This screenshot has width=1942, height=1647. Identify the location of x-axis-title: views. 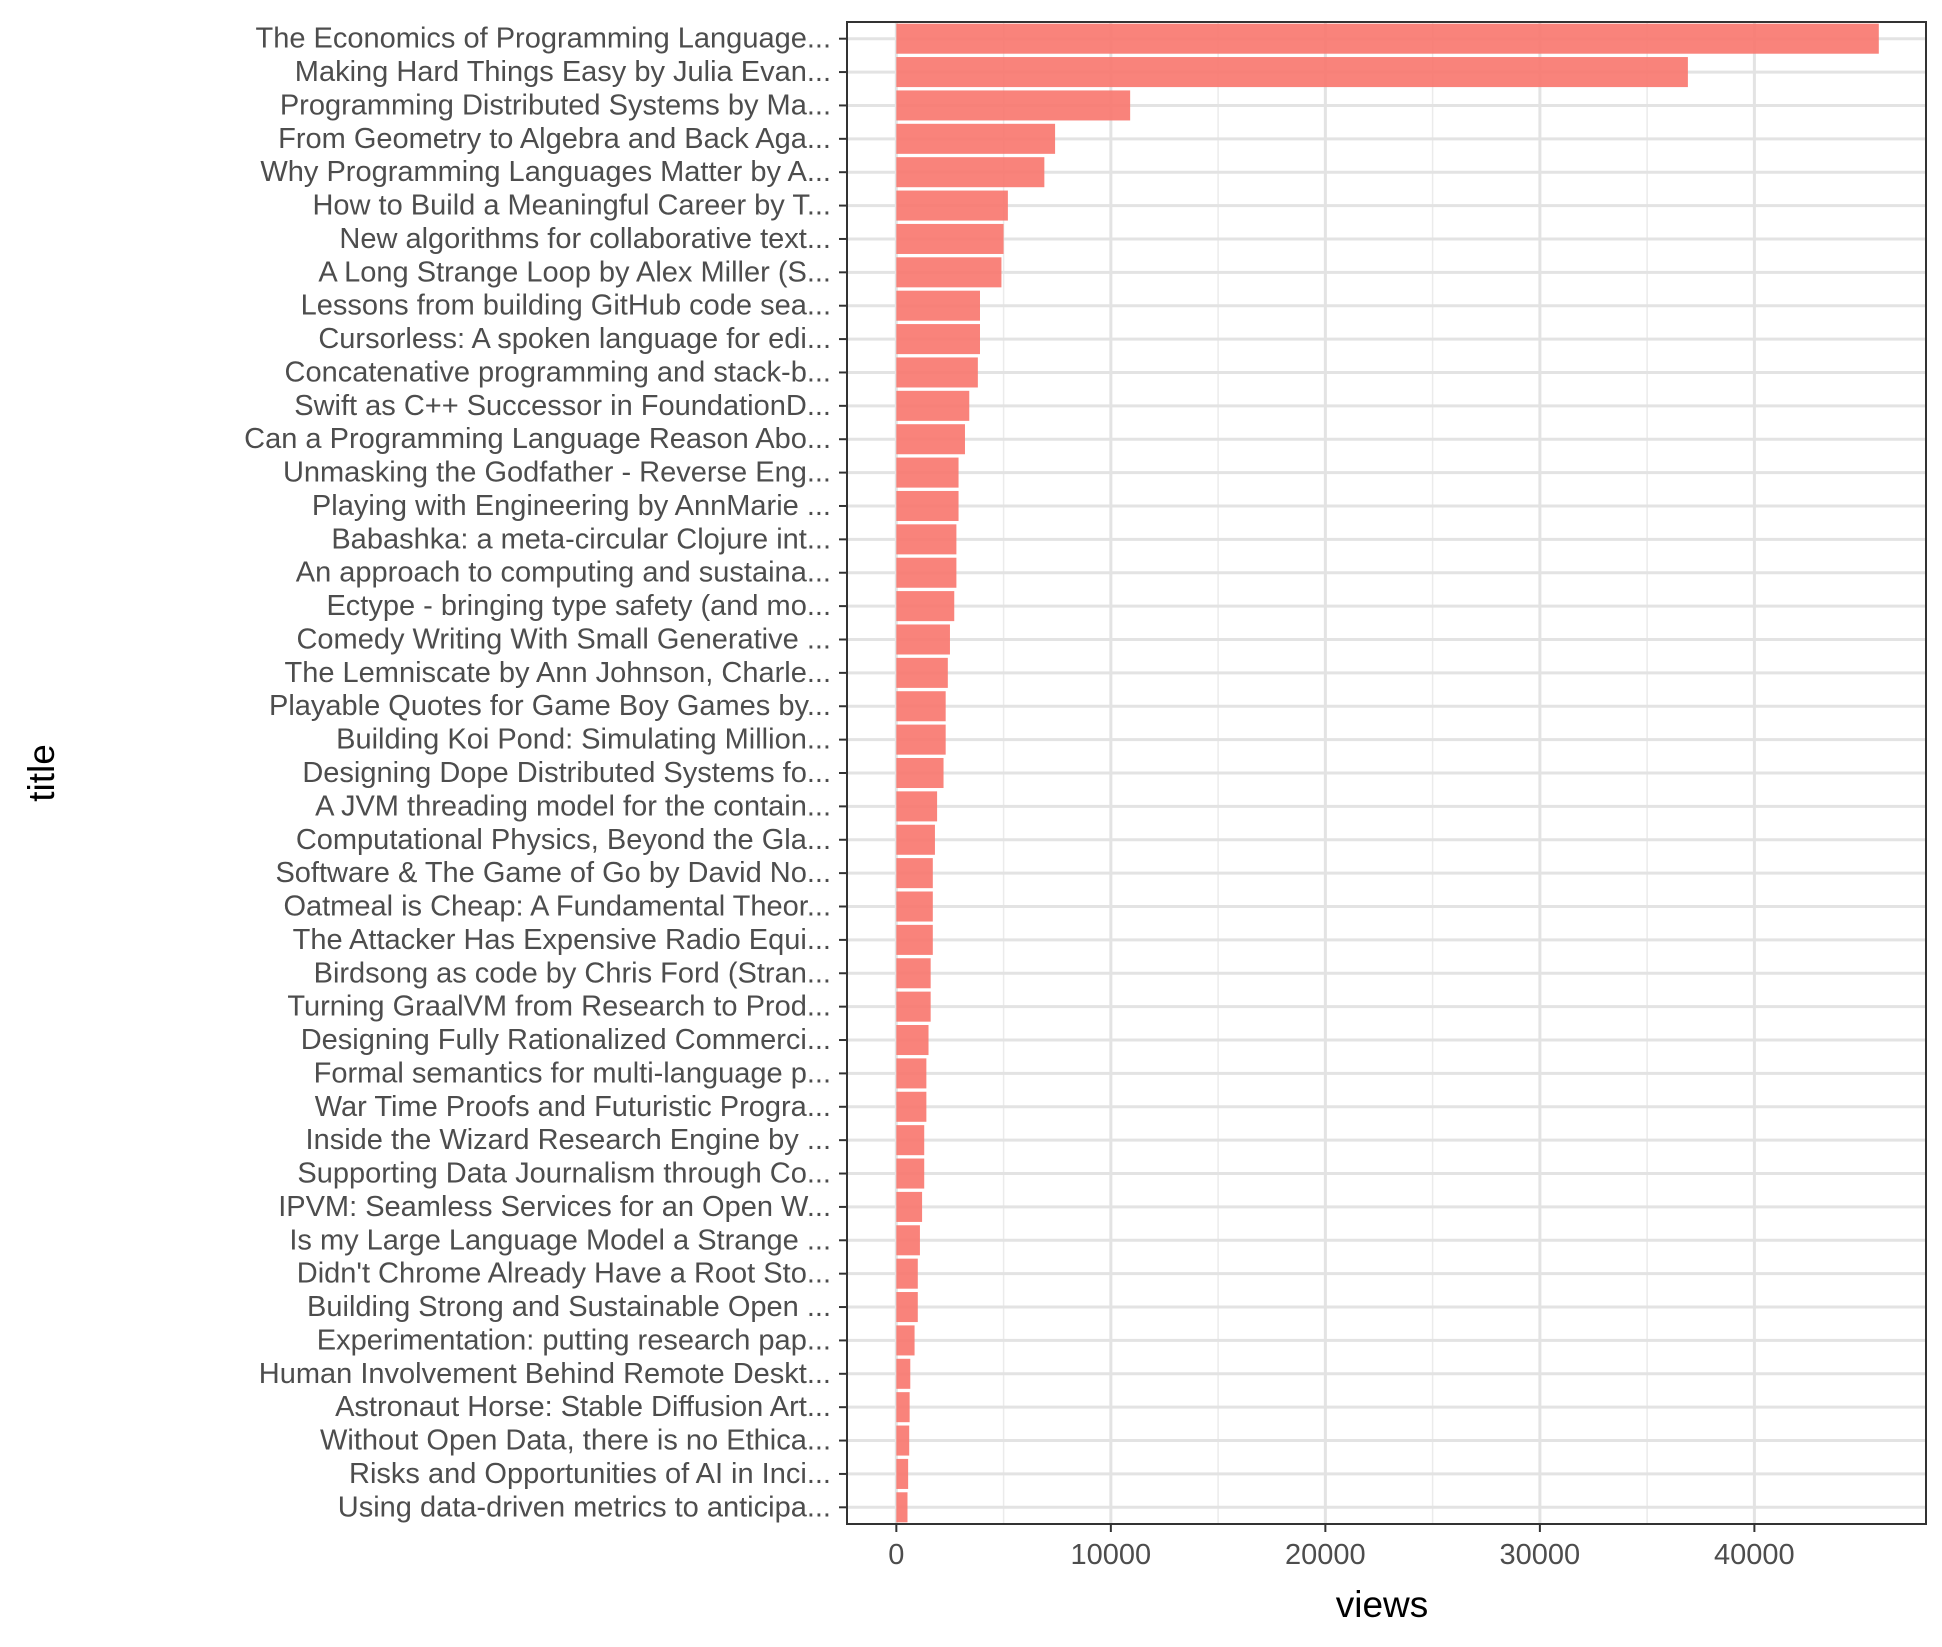
(1382, 1604).